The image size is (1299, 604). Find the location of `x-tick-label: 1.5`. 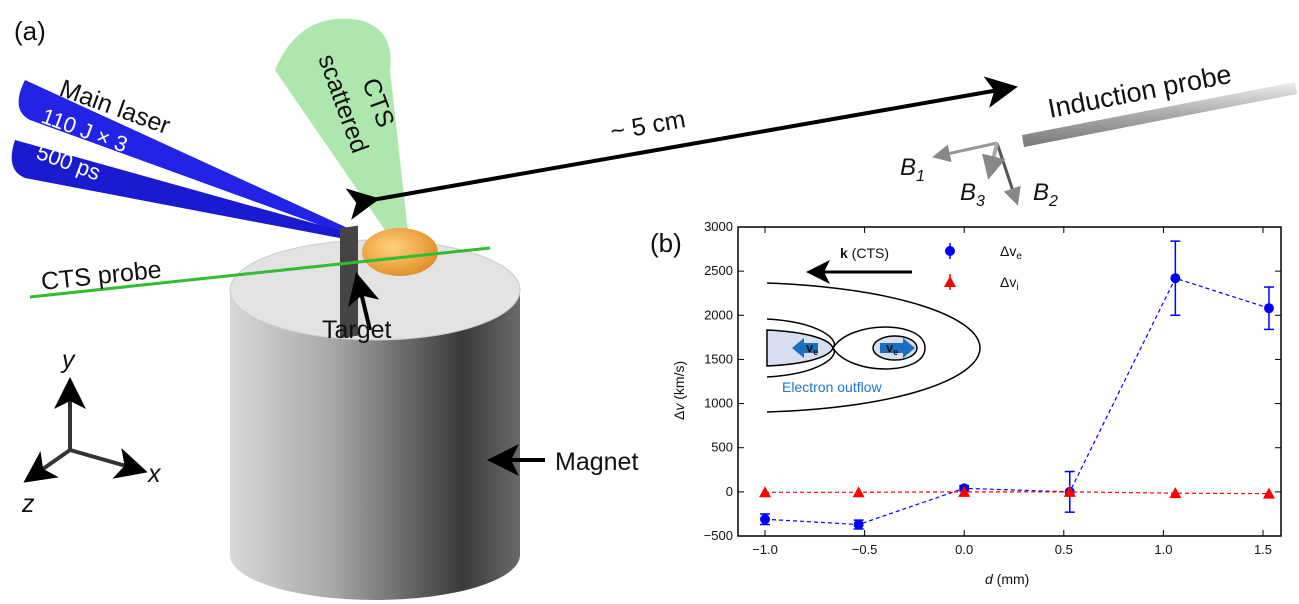

x-tick-label: 1.5 is located at coordinates (1263, 549).